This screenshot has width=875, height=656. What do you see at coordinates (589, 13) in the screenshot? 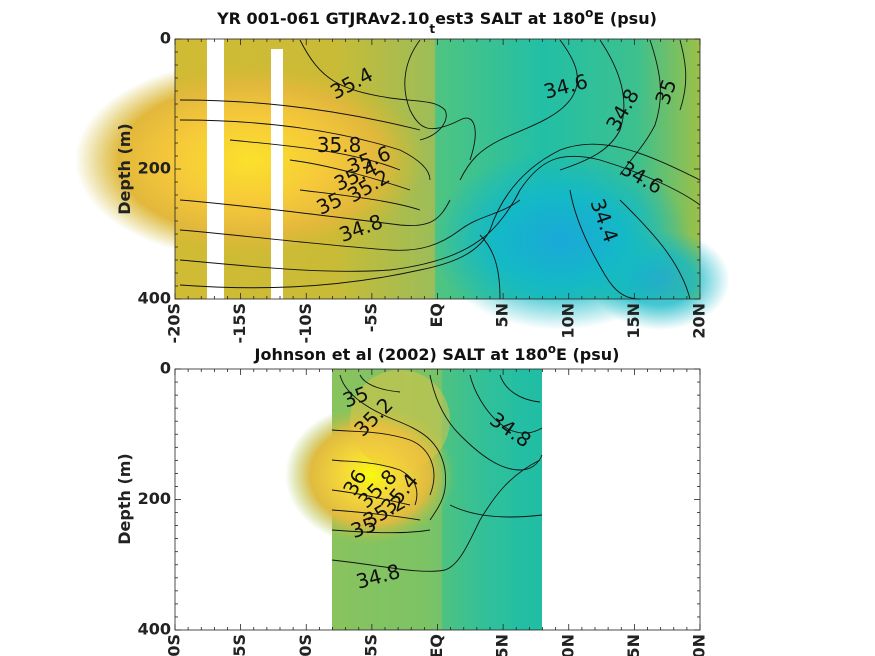
I see `chart-1-title-sup: o` at bounding box center [589, 13].